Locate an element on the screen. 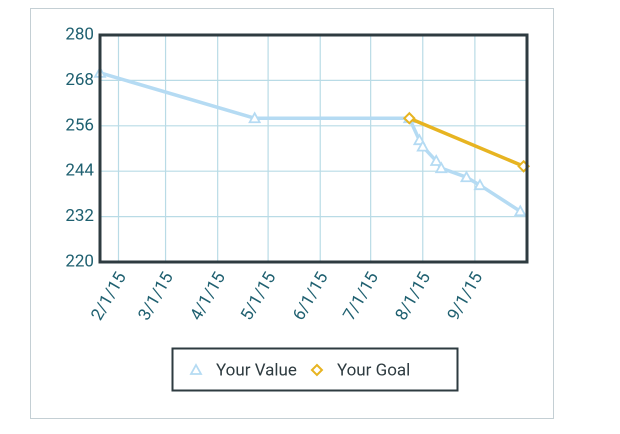  series-line is located at coordinates (466, 142).